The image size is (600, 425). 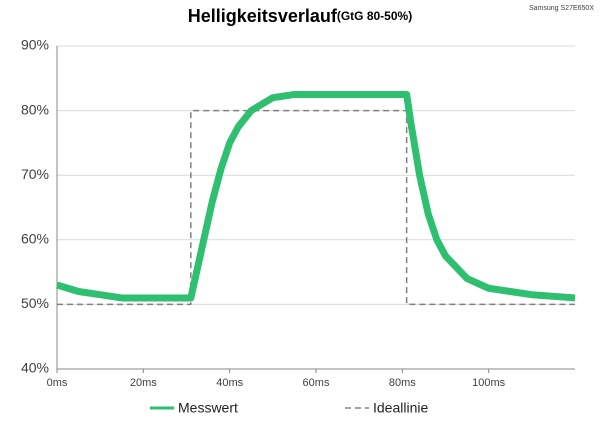 What do you see at coordinates (229, 383) in the screenshot?
I see `x-tick-label: 40ms` at bounding box center [229, 383].